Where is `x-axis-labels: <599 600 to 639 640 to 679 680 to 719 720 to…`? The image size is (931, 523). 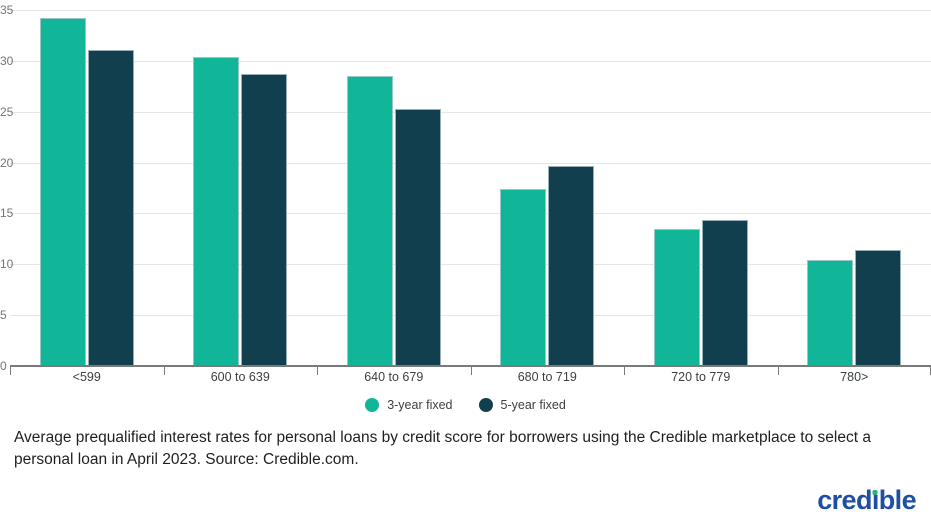
x-axis-labels: <599 600 to 639 640 to 679 680 to 719 720 to… is located at coordinates (470, 377).